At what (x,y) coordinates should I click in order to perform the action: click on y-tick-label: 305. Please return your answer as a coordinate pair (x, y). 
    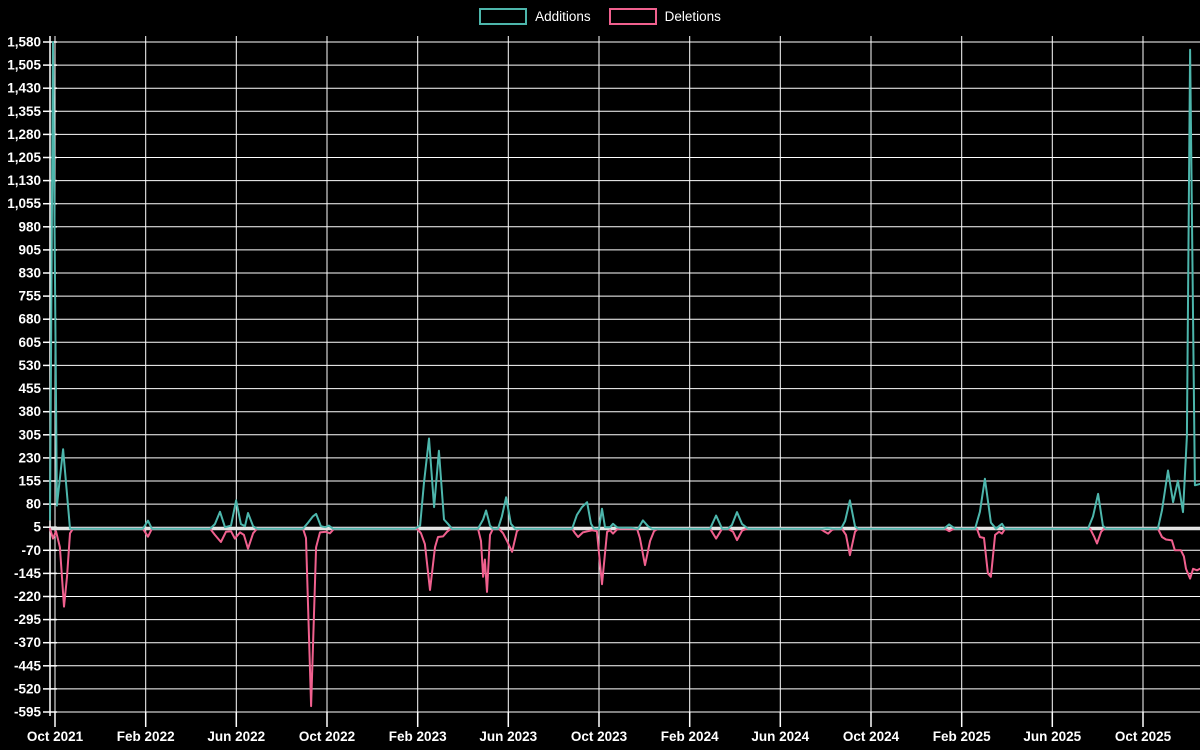
    Looking at the image, I should click on (29, 434).